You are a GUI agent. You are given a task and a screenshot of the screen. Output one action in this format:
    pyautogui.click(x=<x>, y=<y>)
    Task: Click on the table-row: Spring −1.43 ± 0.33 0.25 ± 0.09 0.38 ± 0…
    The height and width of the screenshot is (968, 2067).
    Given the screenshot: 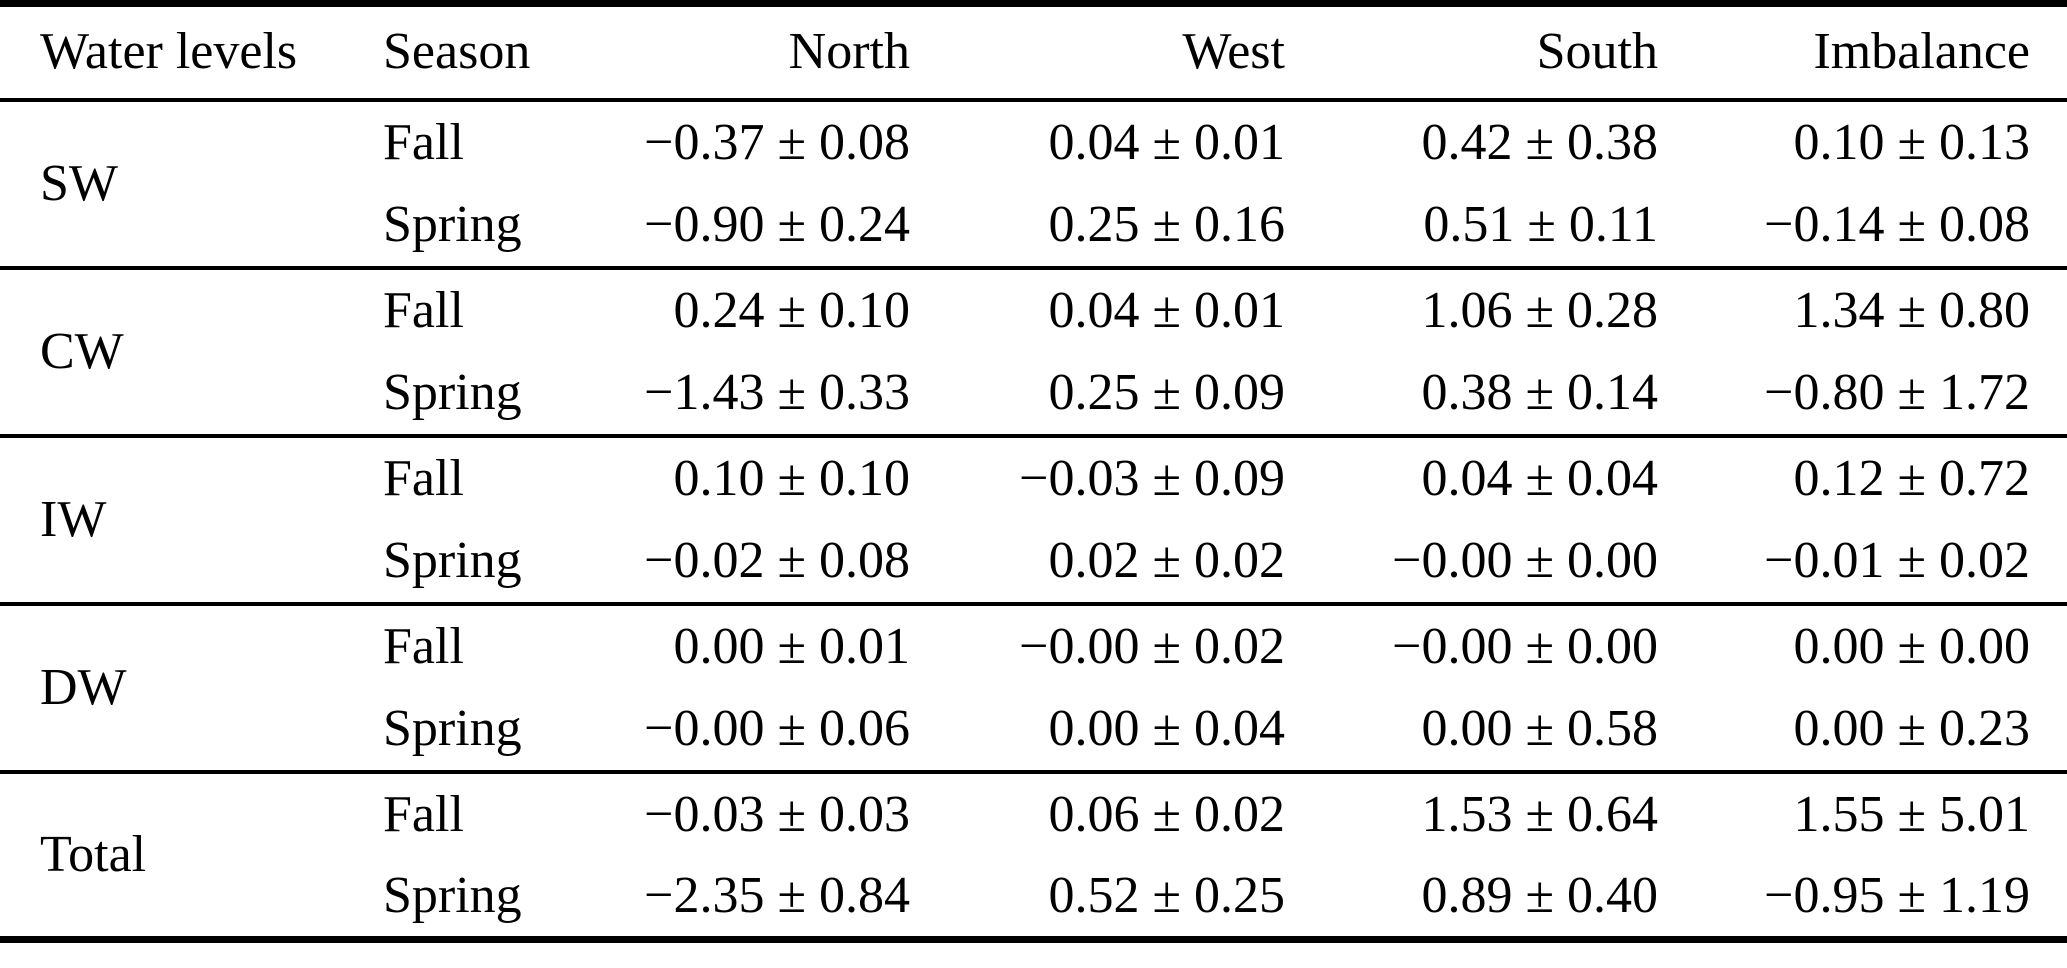 What is the action you would take?
    pyautogui.click(x=1033, y=394)
    